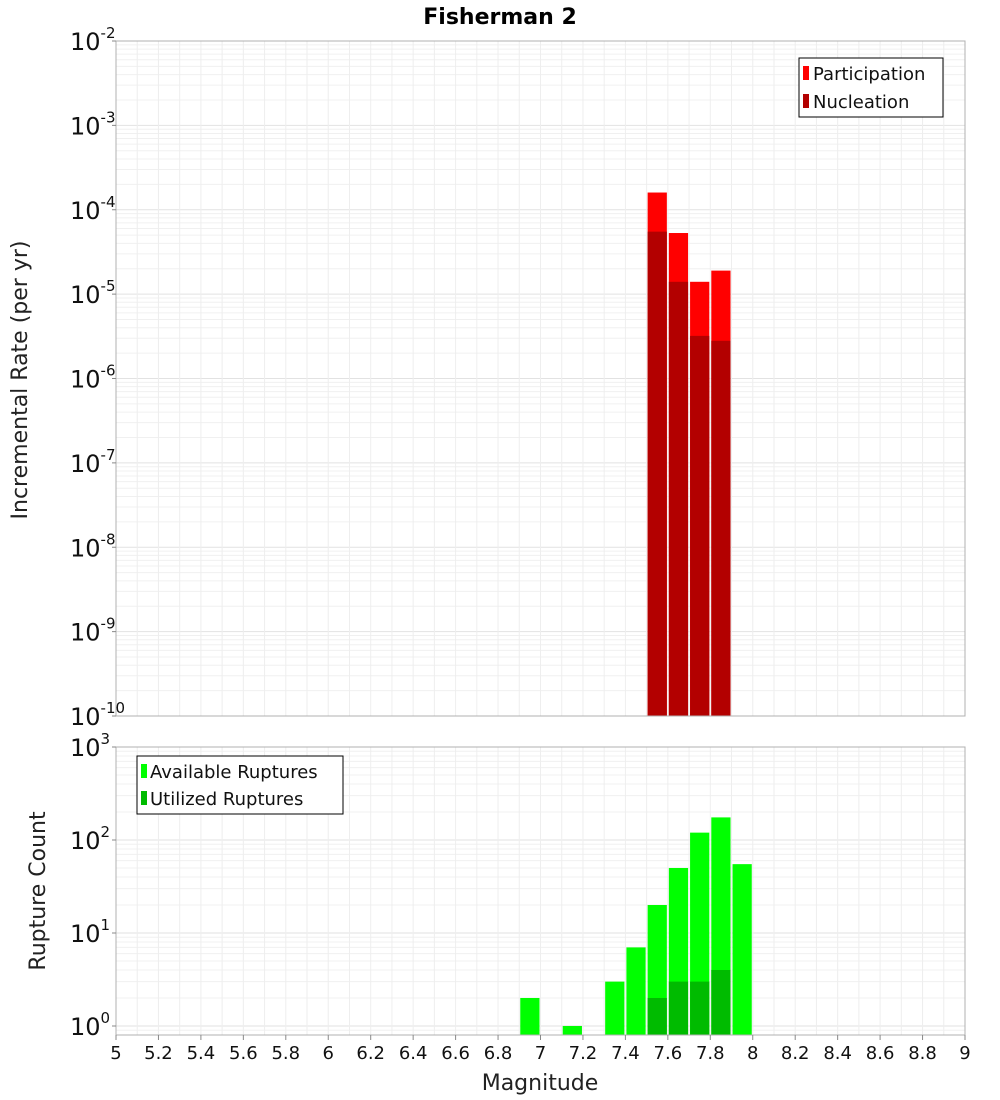 The image size is (1000, 1100). What do you see at coordinates (583, 1053) in the screenshot?
I see `x-tick-label: 7.2` at bounding box center [583, 1053].